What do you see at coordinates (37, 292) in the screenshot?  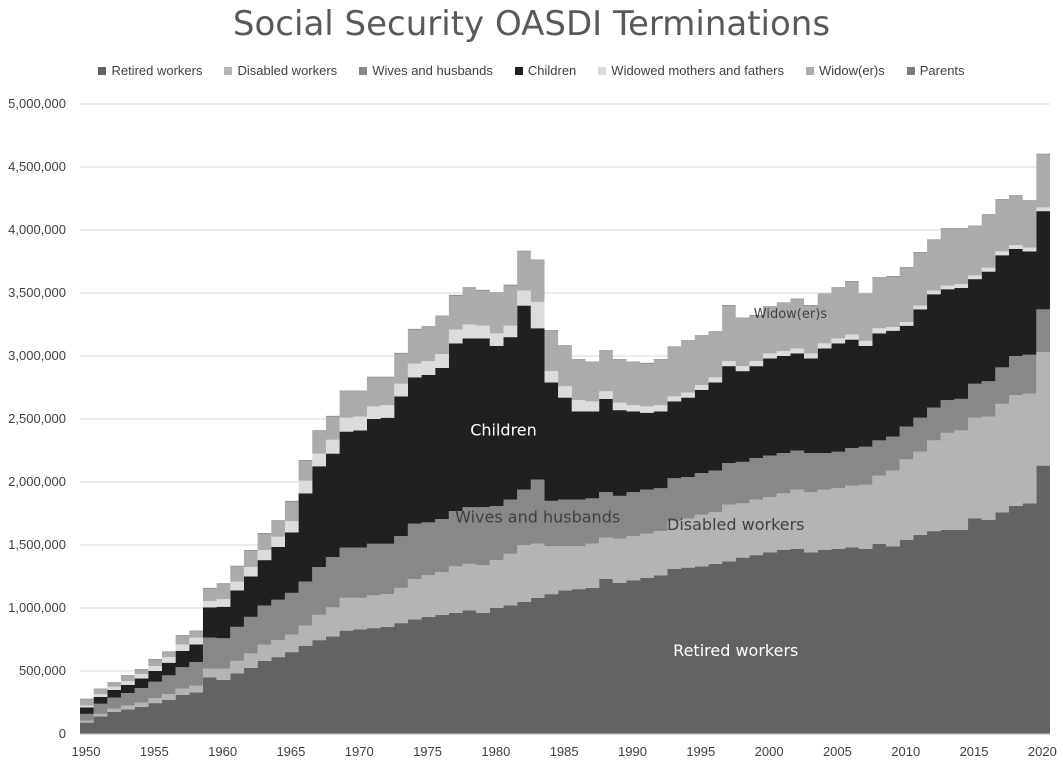 I see `y-tick-label: 3,500,000` at bounding box center [37, 292].